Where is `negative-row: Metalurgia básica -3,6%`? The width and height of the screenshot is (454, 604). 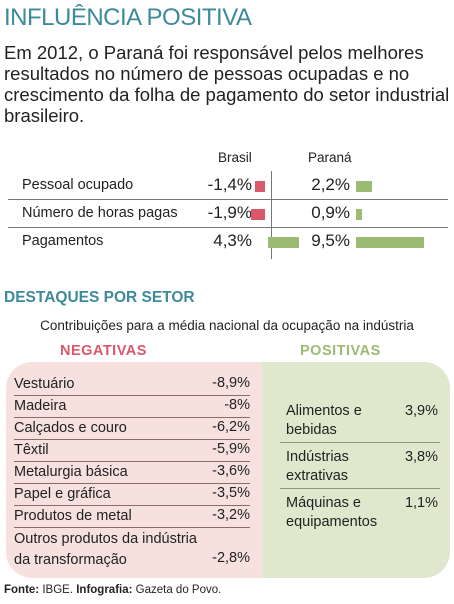 negative-row: Metalurgia básica -3,6% is located at coordinates (132, 473).